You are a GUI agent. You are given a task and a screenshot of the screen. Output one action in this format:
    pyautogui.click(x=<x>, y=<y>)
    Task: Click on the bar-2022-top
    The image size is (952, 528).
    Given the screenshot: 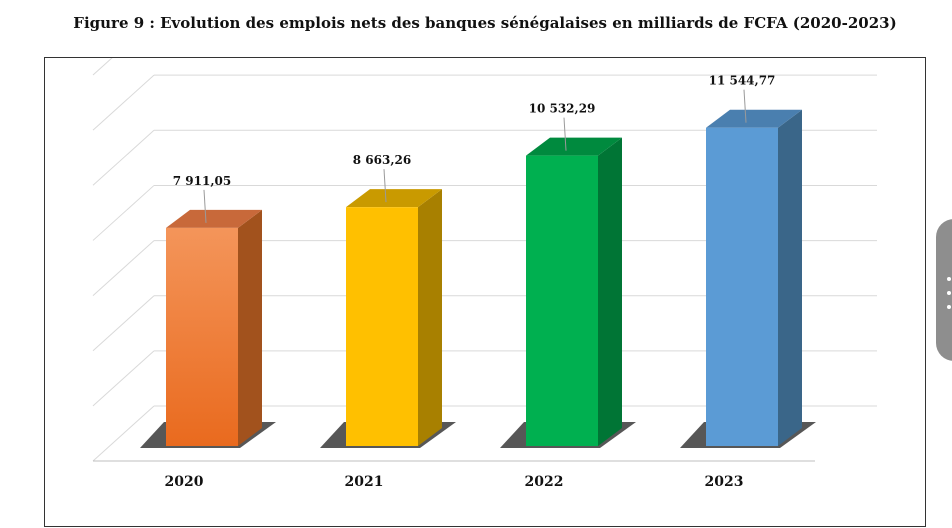 What is the action you would take?
    pyautogui.click(x=574, y=146)
    